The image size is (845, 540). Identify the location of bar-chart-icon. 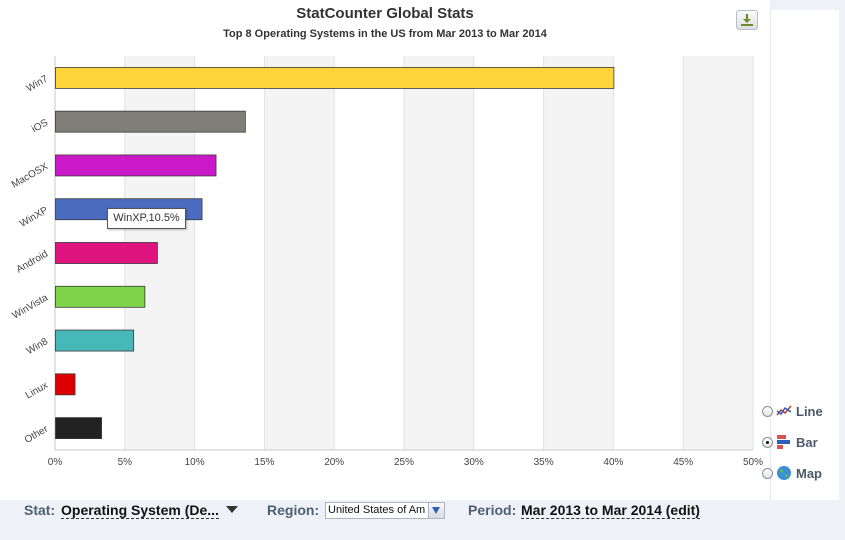
(783, 442).